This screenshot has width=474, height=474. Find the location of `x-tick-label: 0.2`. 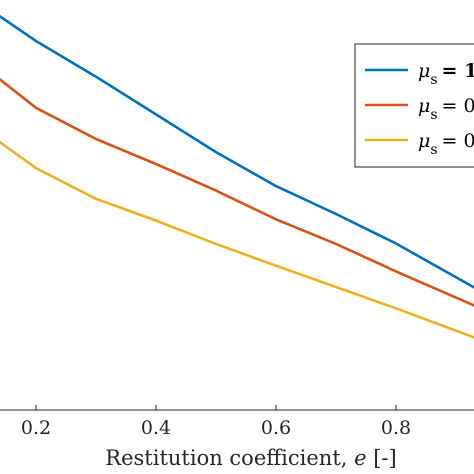

x-tick-label: 0.2 is located at coordinates (36, 428).